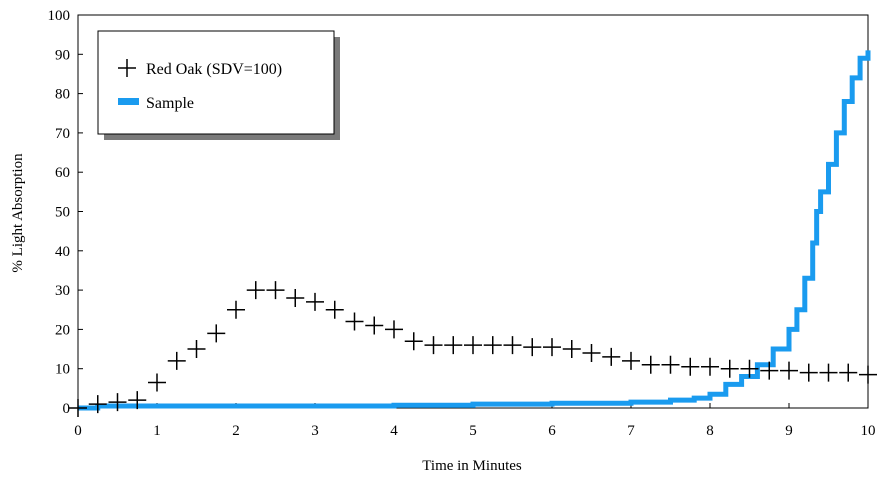 The height and width of the screenshot is (477, 878). Describe the element at coordinates (473, 431) in the screenshot. I see `x-tick-label: 5` at that location.